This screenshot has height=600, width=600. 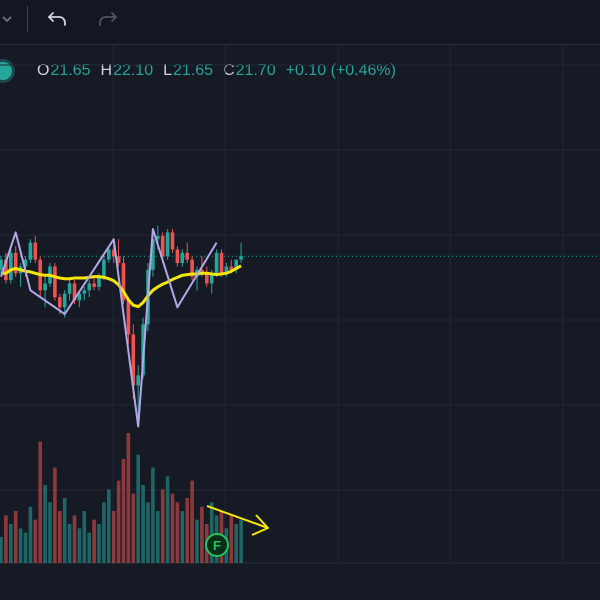 I want to click on undo-button, so click(x=57, y=19).